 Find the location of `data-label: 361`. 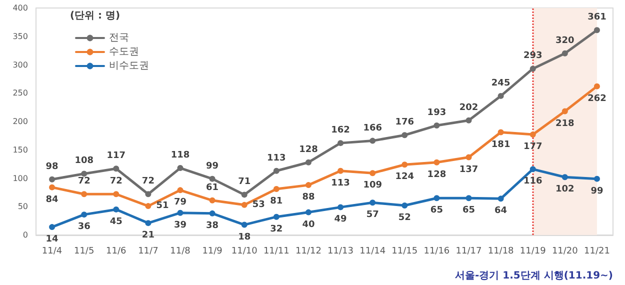

data-label: 361 is located at coordinates (597, 17).